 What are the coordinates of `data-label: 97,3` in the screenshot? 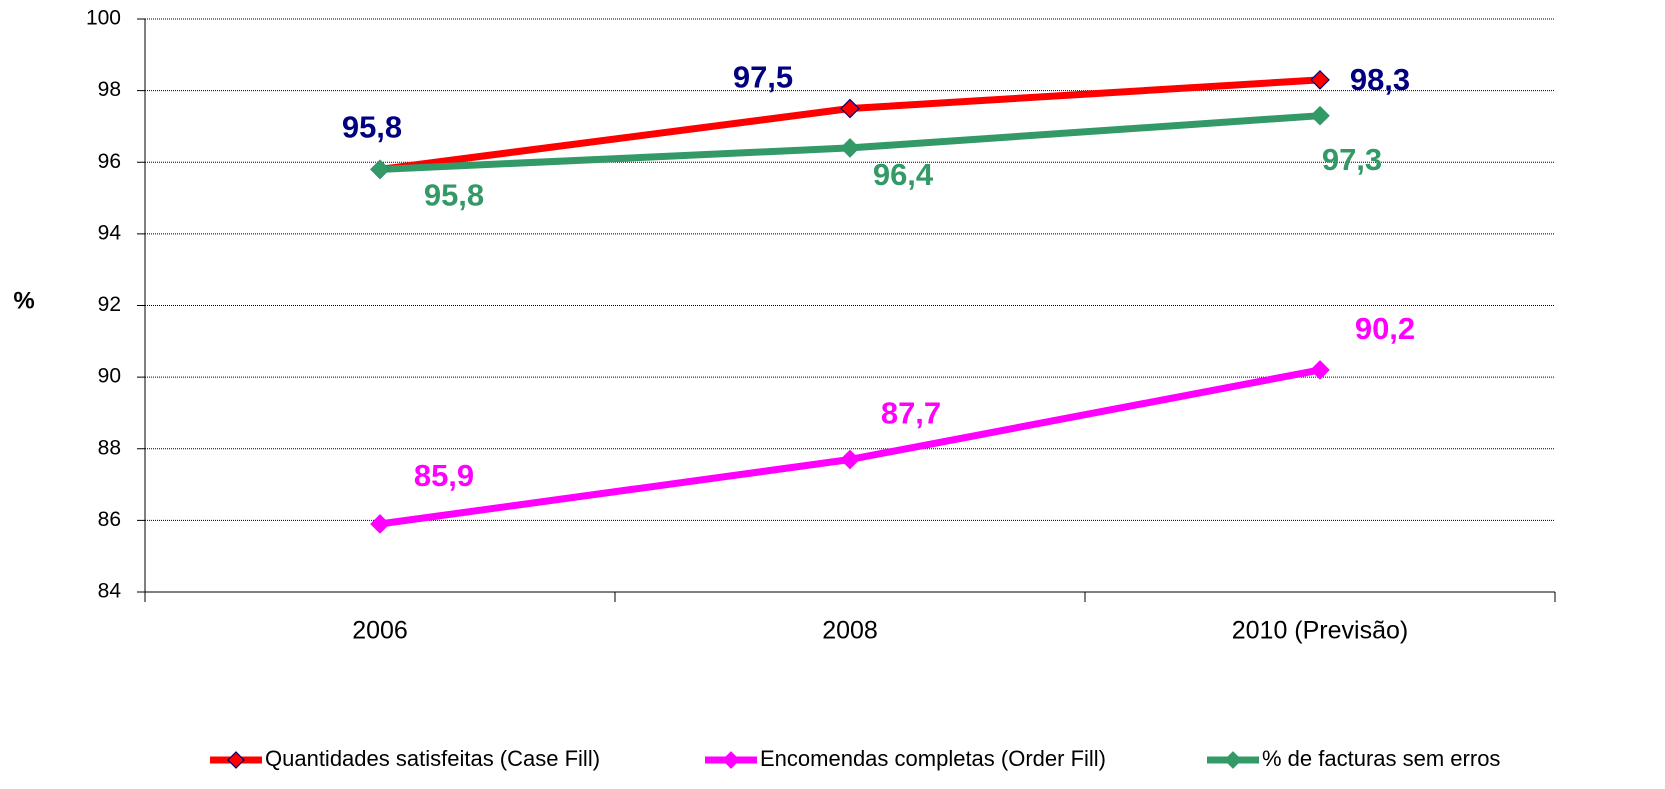 It's located at (1352, 159).